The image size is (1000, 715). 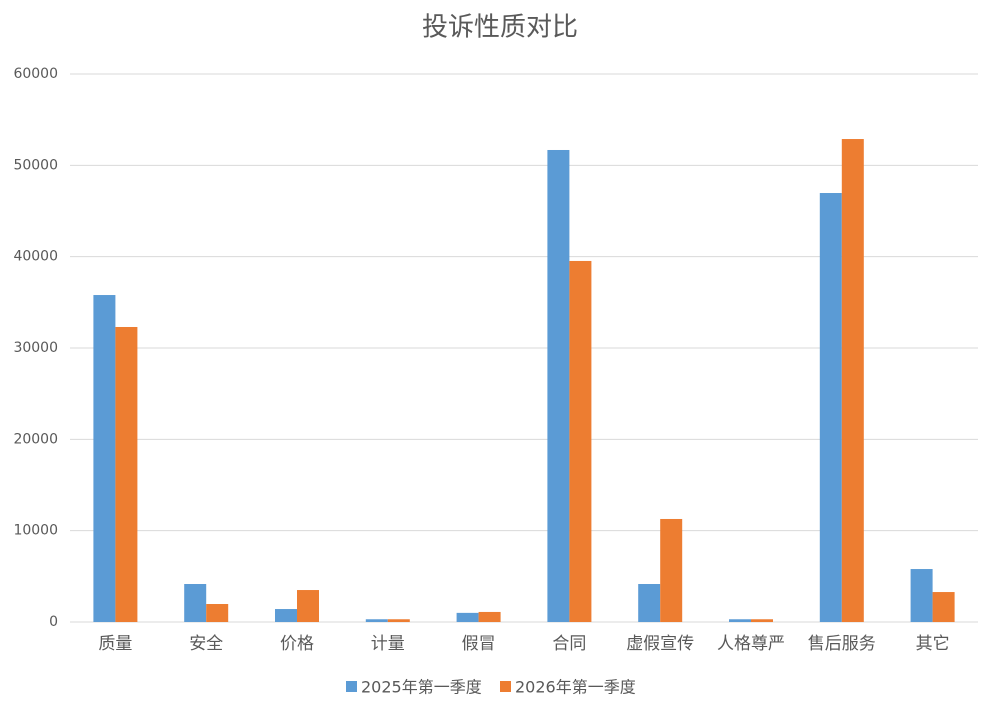 I want to click on x-tick-label: 合同, so click(x=569, y=644).